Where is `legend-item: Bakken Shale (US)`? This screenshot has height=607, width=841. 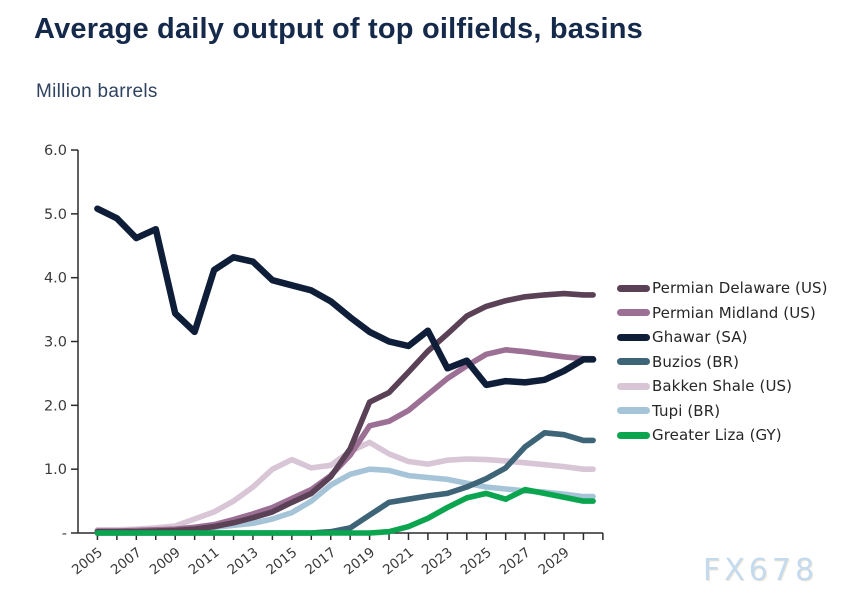
legend-item: Bakken Shale (US) is located at coordinates (722, 386).